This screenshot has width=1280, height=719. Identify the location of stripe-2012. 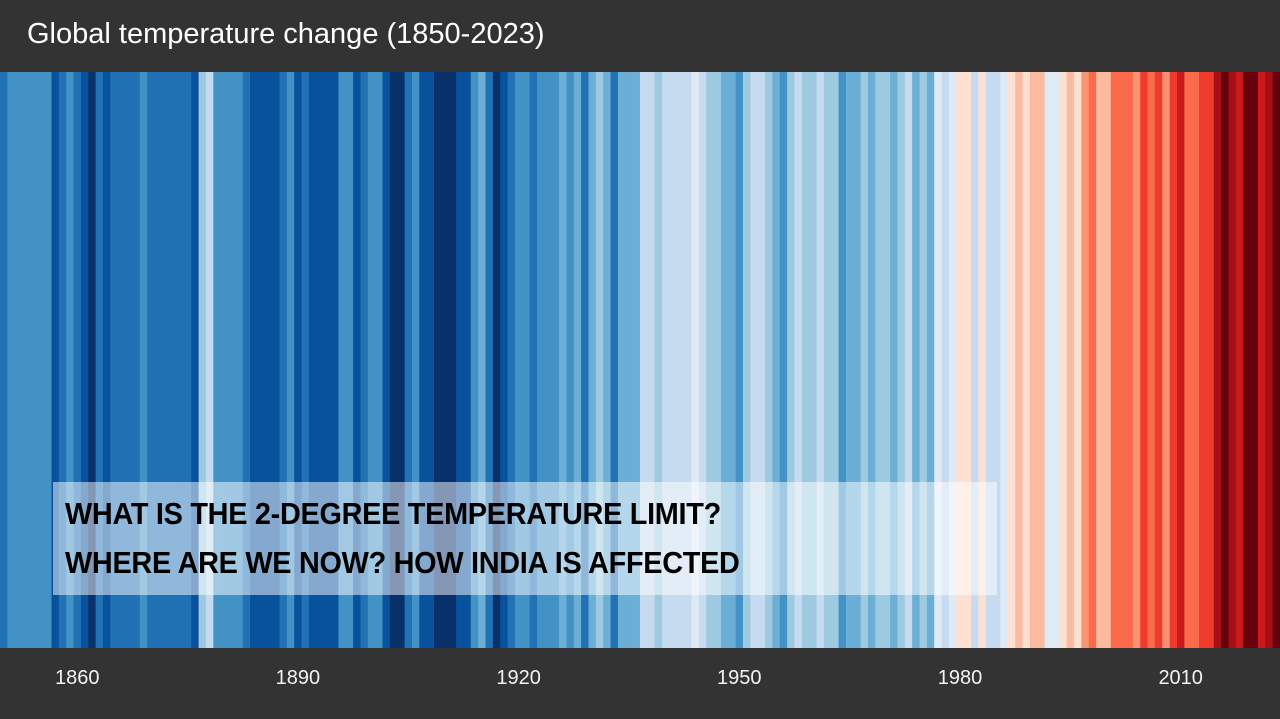
(1195, 360).